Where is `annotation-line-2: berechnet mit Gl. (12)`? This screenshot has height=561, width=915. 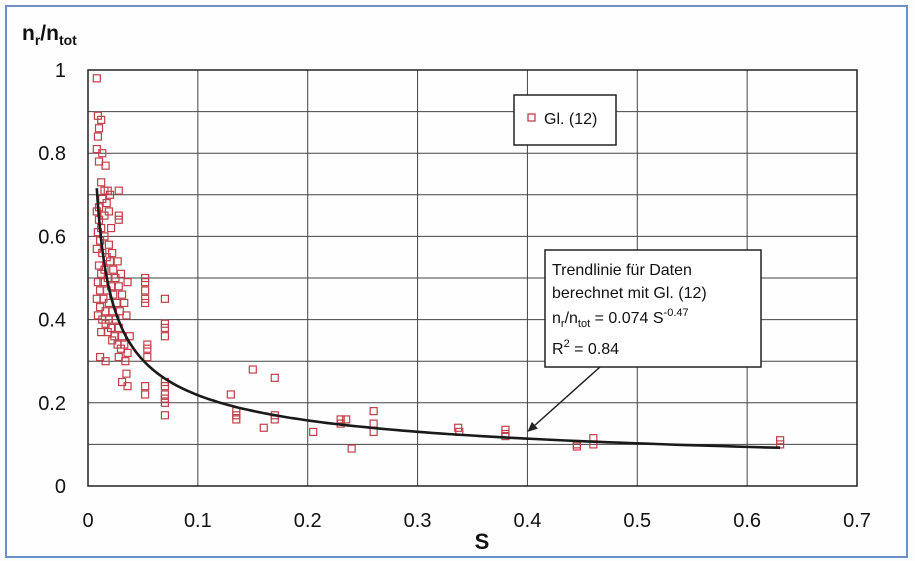 annotation-line-2: berechnet mit Gl. (12) is located at coordinates (629, 293).